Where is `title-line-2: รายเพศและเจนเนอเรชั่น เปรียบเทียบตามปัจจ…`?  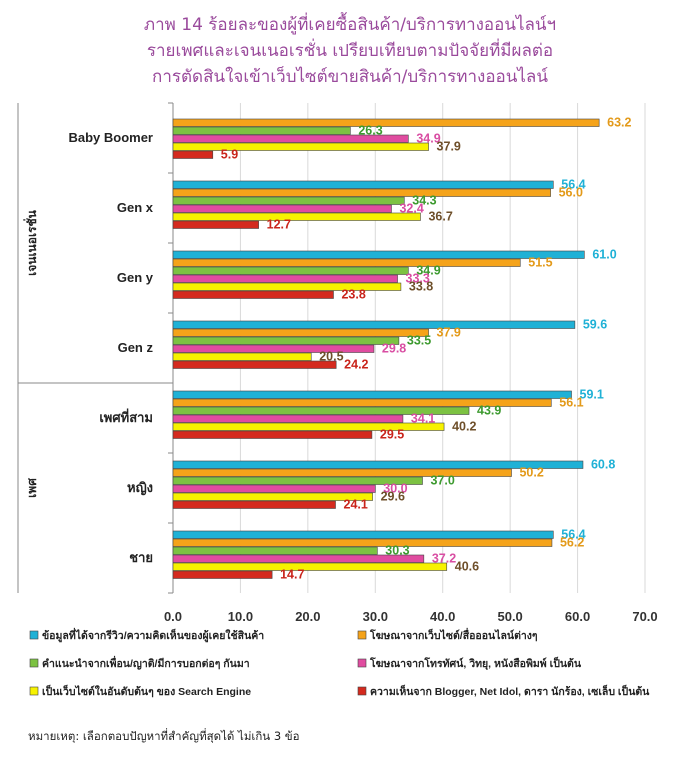
title-line-2: รายเพศและเจนเนอเรชั่น เปรียบเทียบตามปัจจ… is located at coordinates (350, 49).